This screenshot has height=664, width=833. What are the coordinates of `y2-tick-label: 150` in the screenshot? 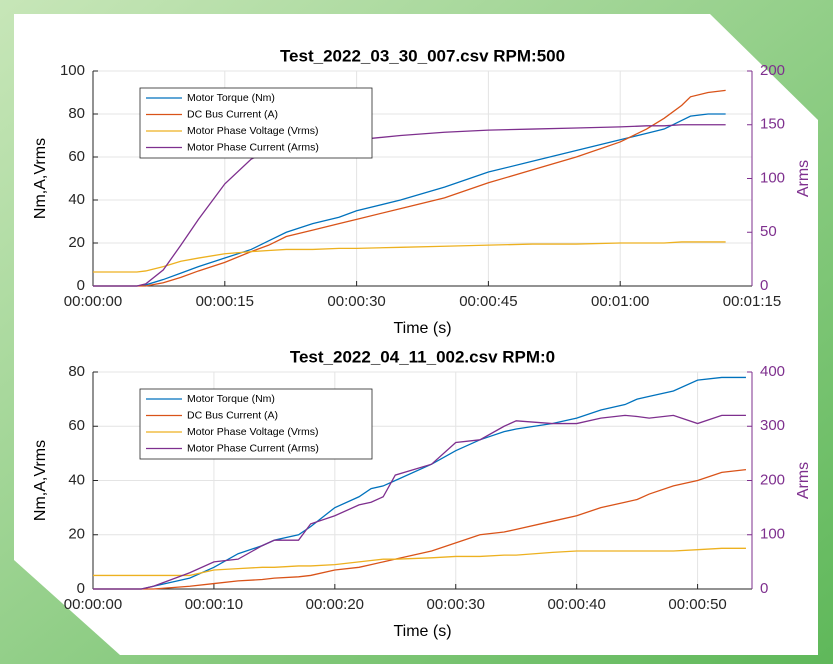 It's located at (772, 124).